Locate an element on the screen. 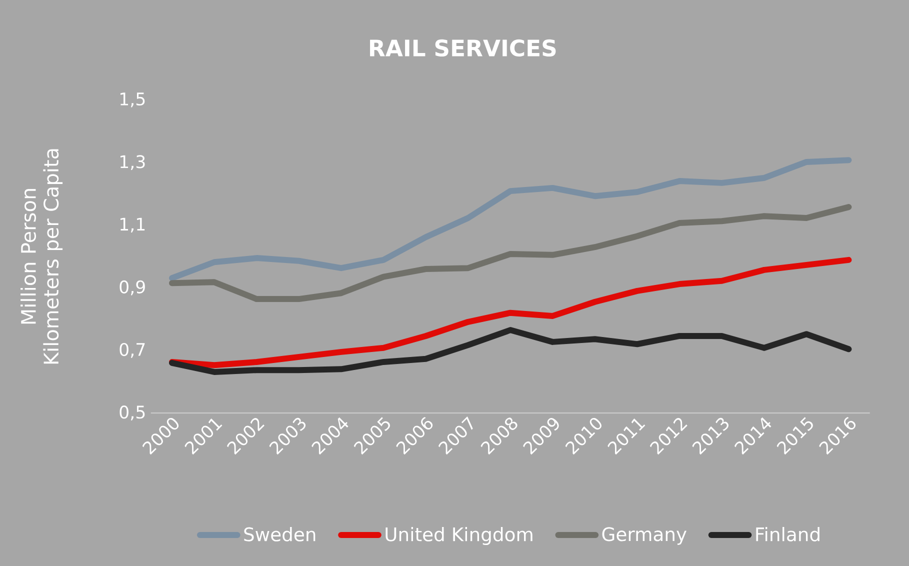 The image size is (909, 566). legend-label: Finland is located at coordinates (788, 534).